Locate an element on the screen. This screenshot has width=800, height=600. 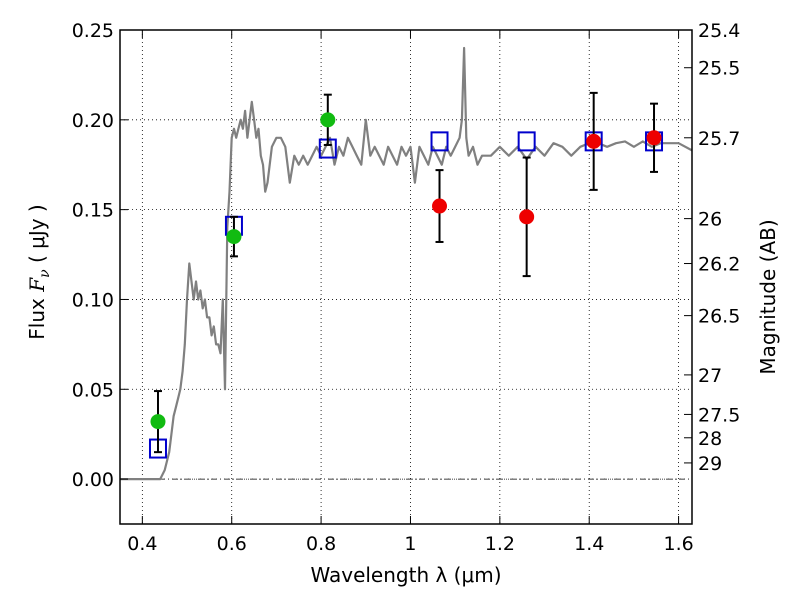
y-right-tick-label: 25.5 is located at coordinates (719, 69).